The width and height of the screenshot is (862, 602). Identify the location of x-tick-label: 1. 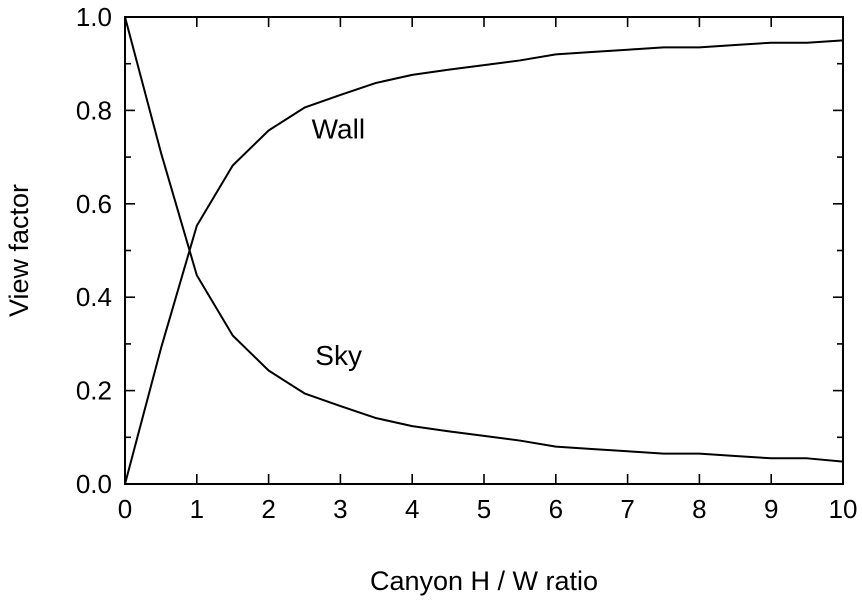
(197, 509).